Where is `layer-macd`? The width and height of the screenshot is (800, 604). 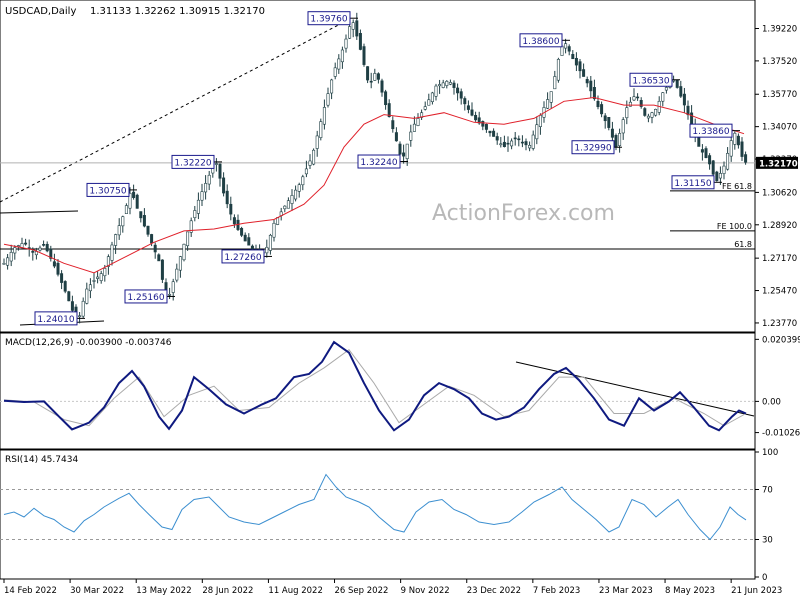
layer-macd is located at coordinates (375, 386).